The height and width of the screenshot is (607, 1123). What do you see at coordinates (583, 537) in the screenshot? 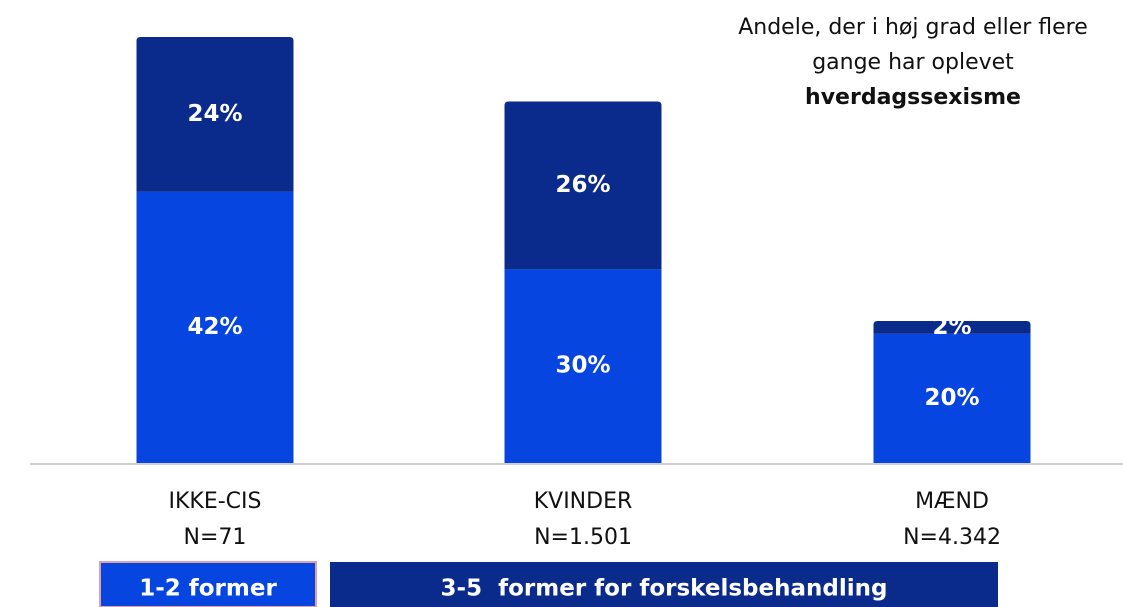
I see `sample-size: N=1.501` at bounding box center [583, 537].